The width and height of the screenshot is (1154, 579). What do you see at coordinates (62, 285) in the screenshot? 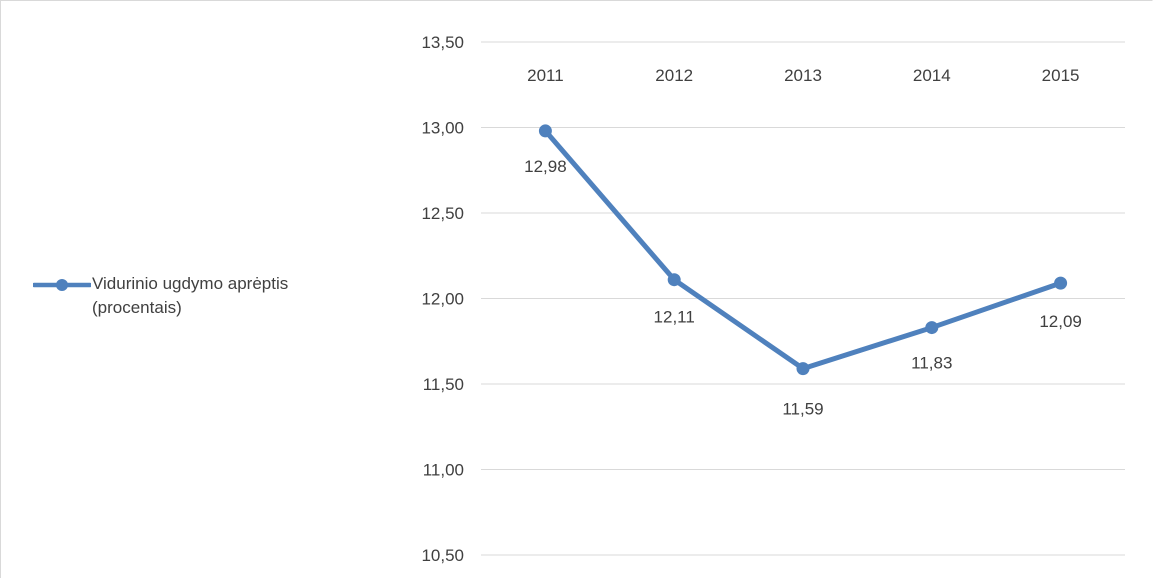
I see `legend-marker` at bounding box center [62, 285].